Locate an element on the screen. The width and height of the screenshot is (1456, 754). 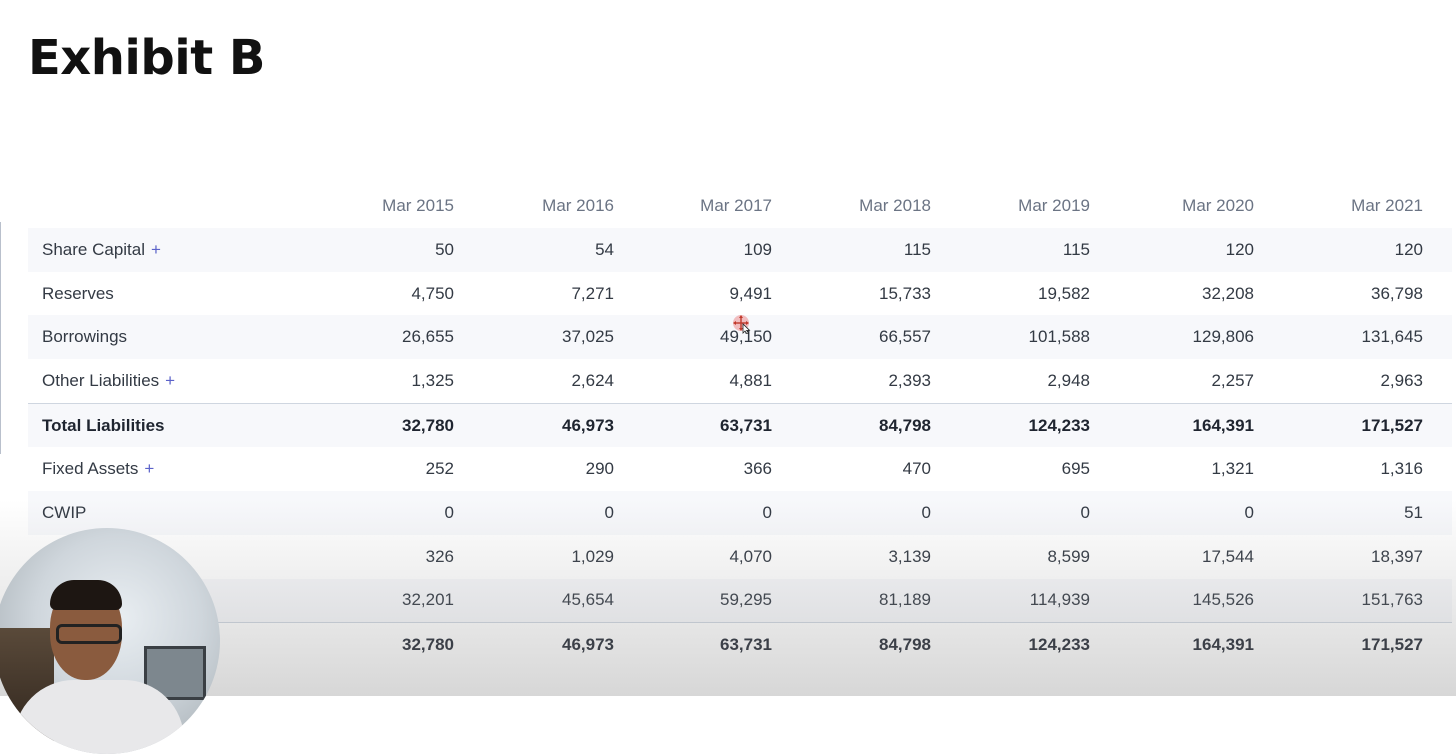
column-header: Mar 2017 is located at coordinates (736, 205).